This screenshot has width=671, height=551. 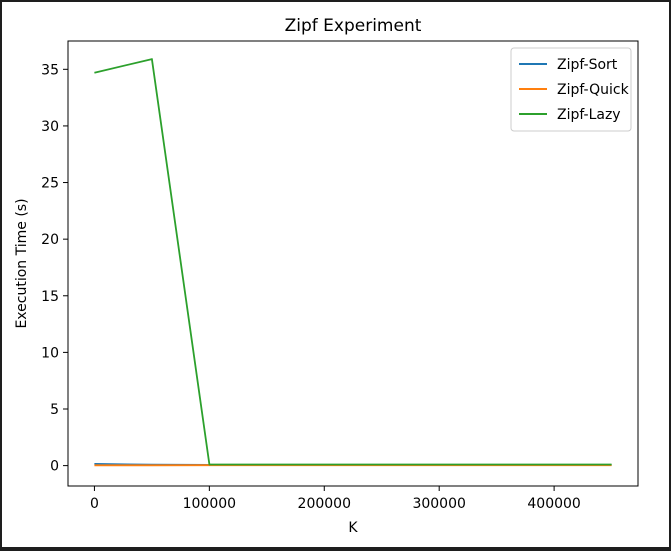 I want to click on chart-title: Zipf Experiment, so click(x=353, y=26).